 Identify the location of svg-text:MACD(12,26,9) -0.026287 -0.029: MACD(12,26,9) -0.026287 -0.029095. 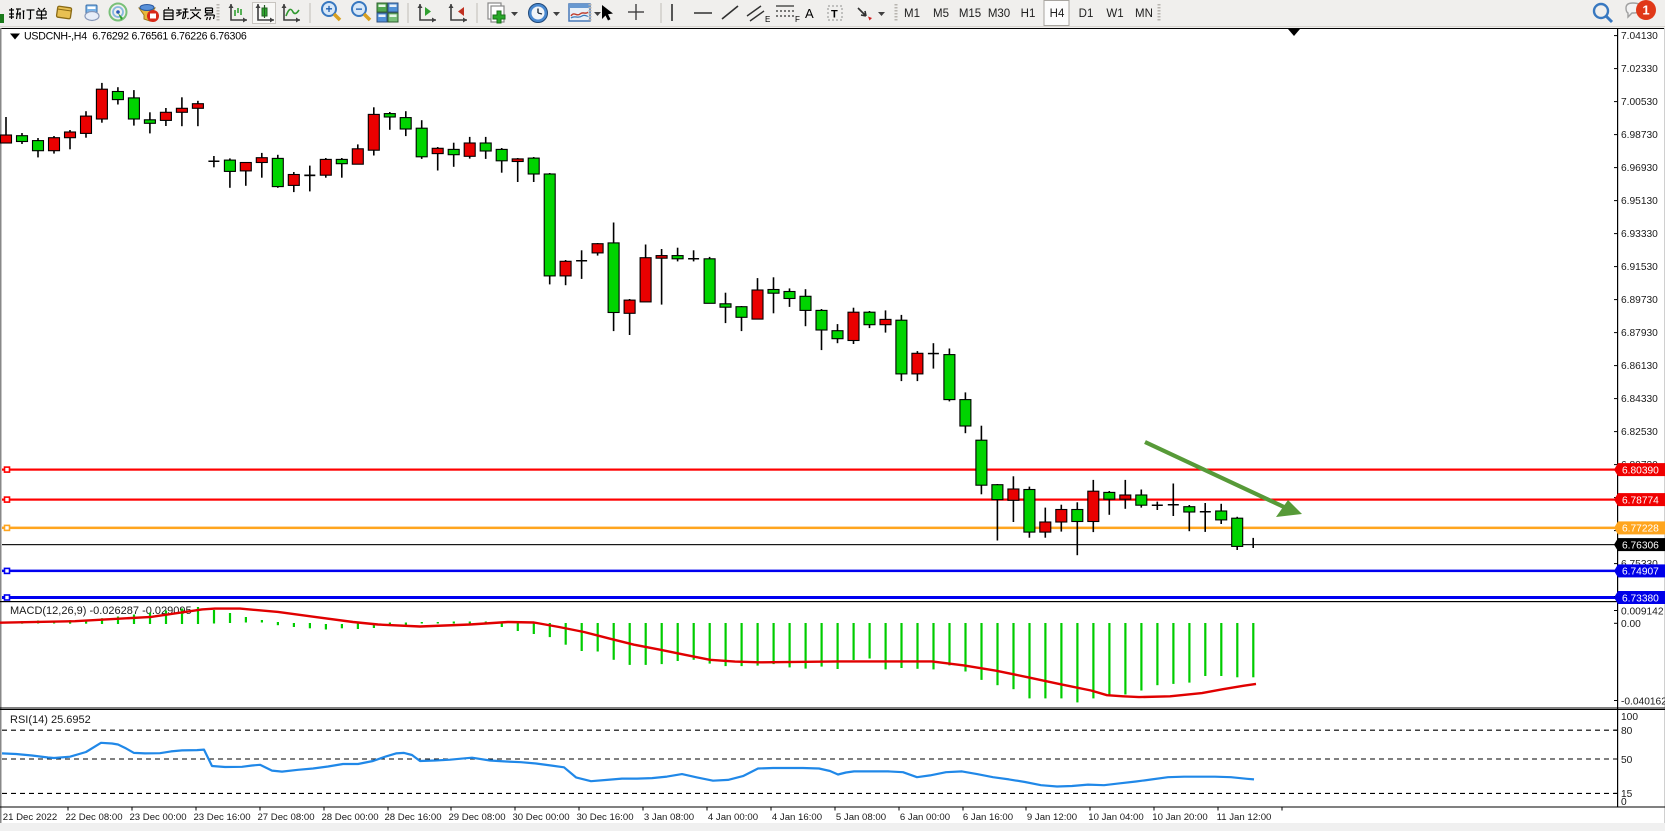
(101, 611).